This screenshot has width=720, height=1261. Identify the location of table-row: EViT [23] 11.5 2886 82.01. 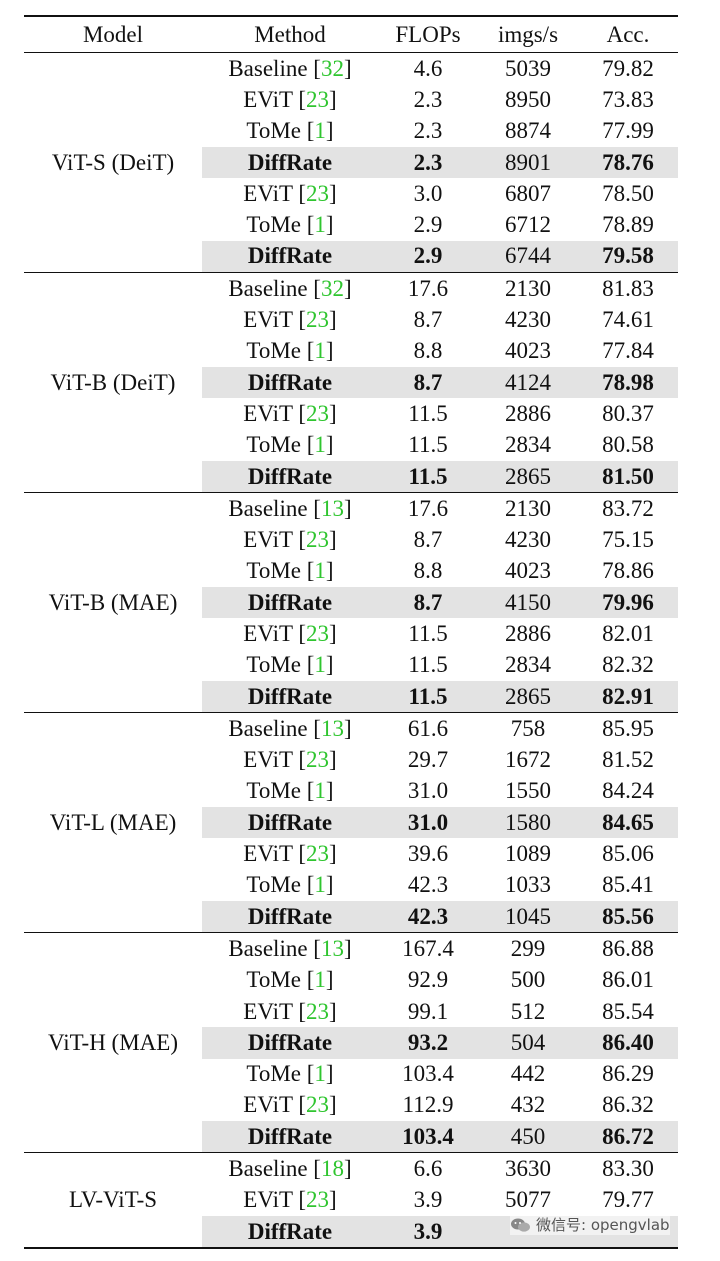
(440, 633).